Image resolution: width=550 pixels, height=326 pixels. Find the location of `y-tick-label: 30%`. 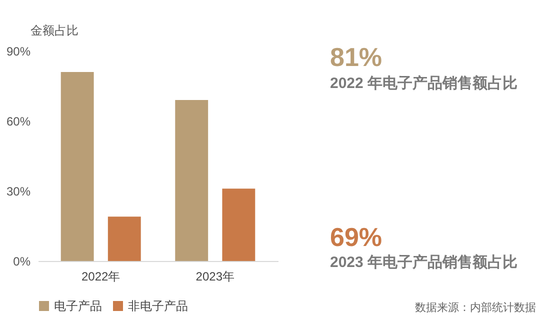

y-tick-label: 30% is located at coordinates (18, 191).